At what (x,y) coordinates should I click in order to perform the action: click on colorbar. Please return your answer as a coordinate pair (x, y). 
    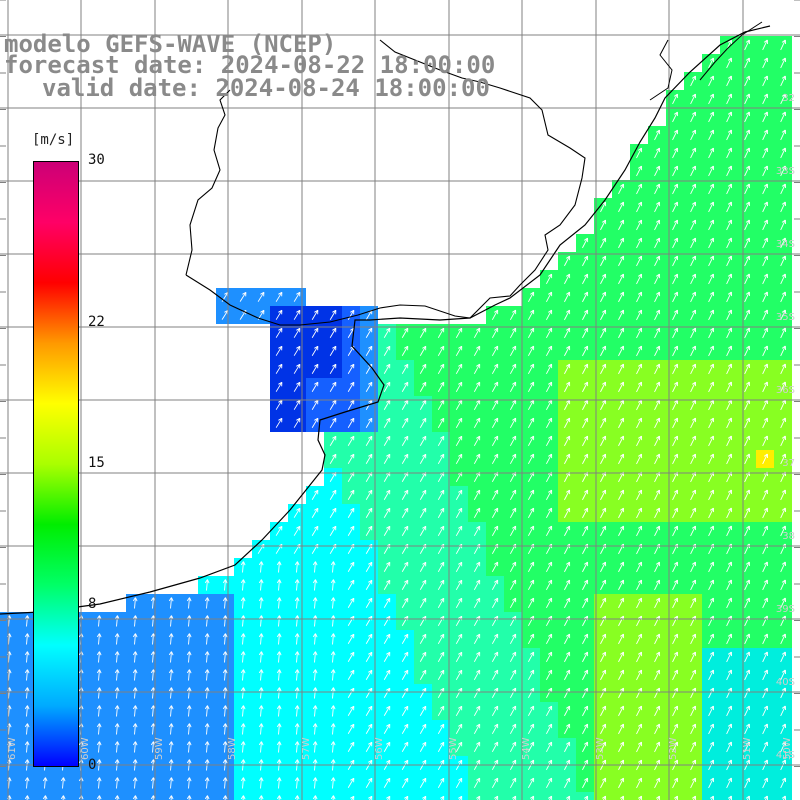
    Looking at the image, I should click on (56, 464).